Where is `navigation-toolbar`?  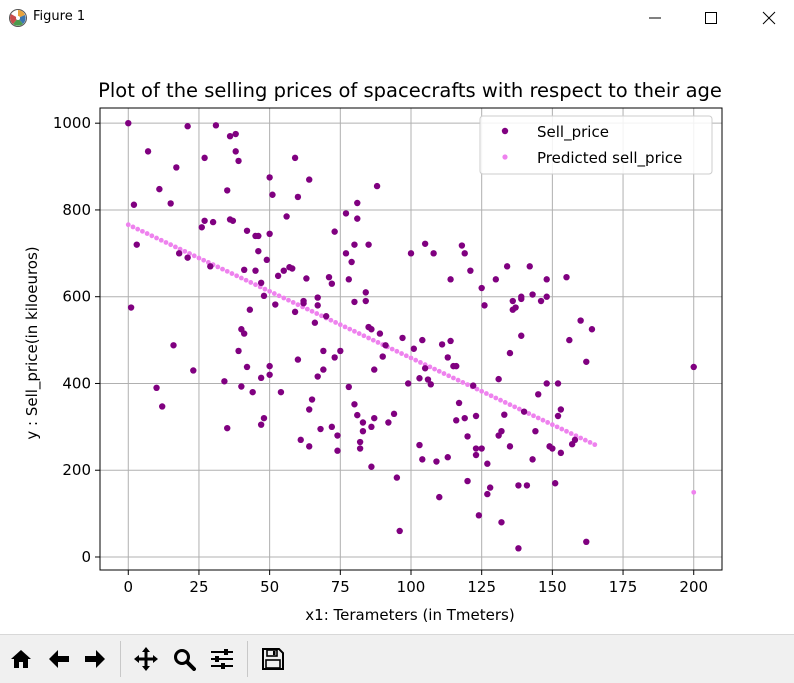 navigation-toolbar is located at coordinates (397, 658).